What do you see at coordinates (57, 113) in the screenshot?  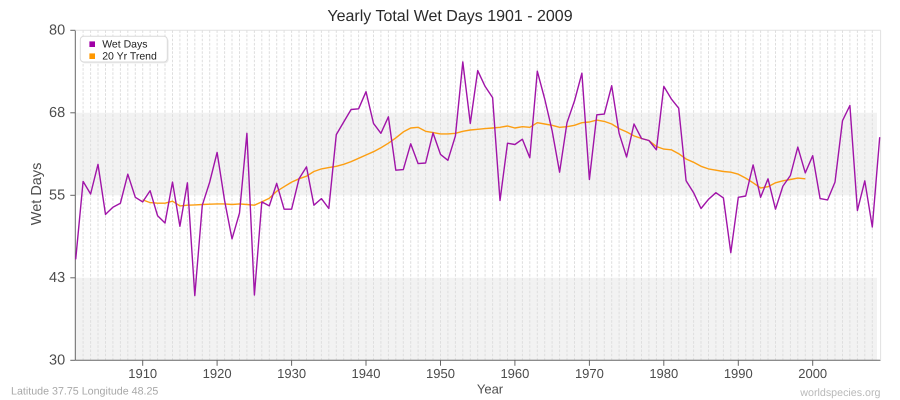 I see `svg-text: 68` at bounding box center [57, 113].